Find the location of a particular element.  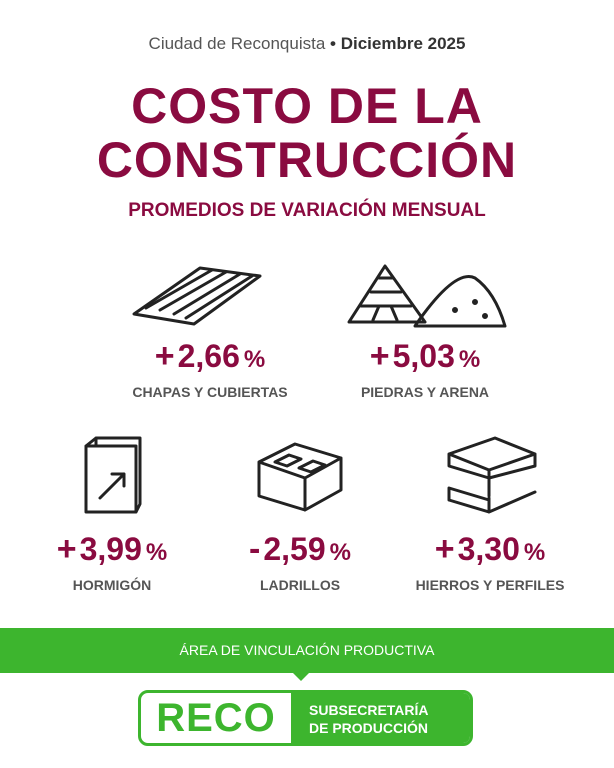

variation: +3,30% is located at coordinates (490, 549).